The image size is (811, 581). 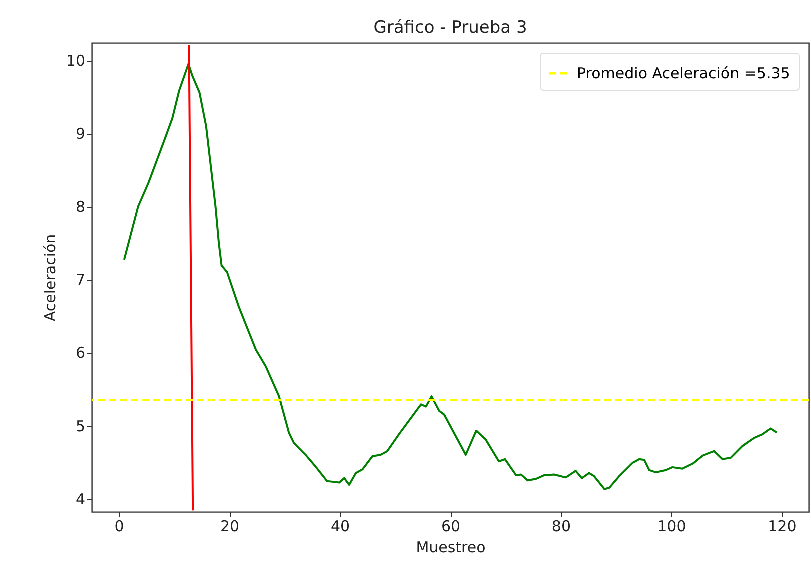 I want to click on x-tick-label: 80, so click(x=562, y=527).